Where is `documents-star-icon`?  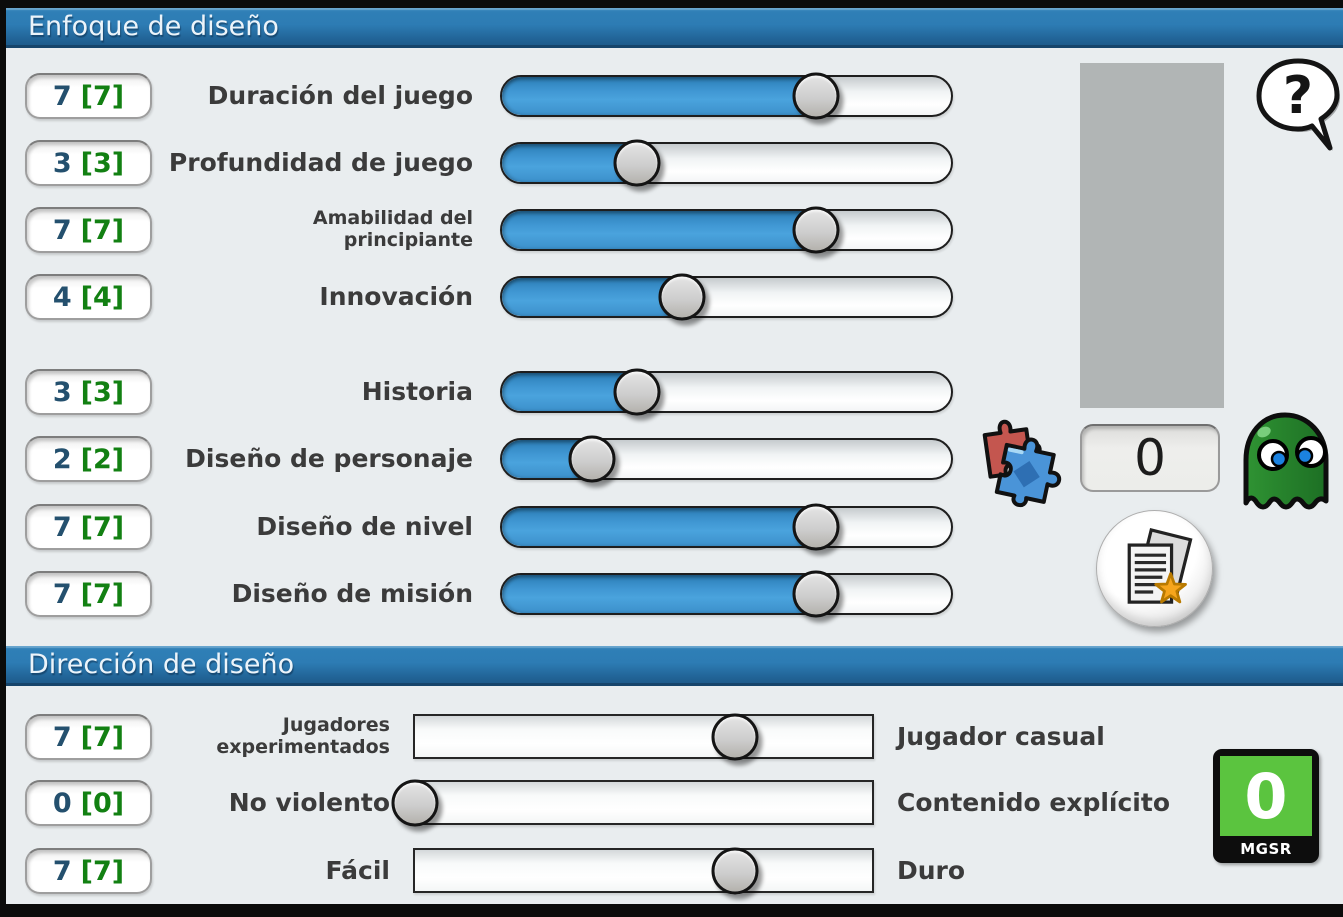
documents-star-icon is located at coordinates (1159, 565).